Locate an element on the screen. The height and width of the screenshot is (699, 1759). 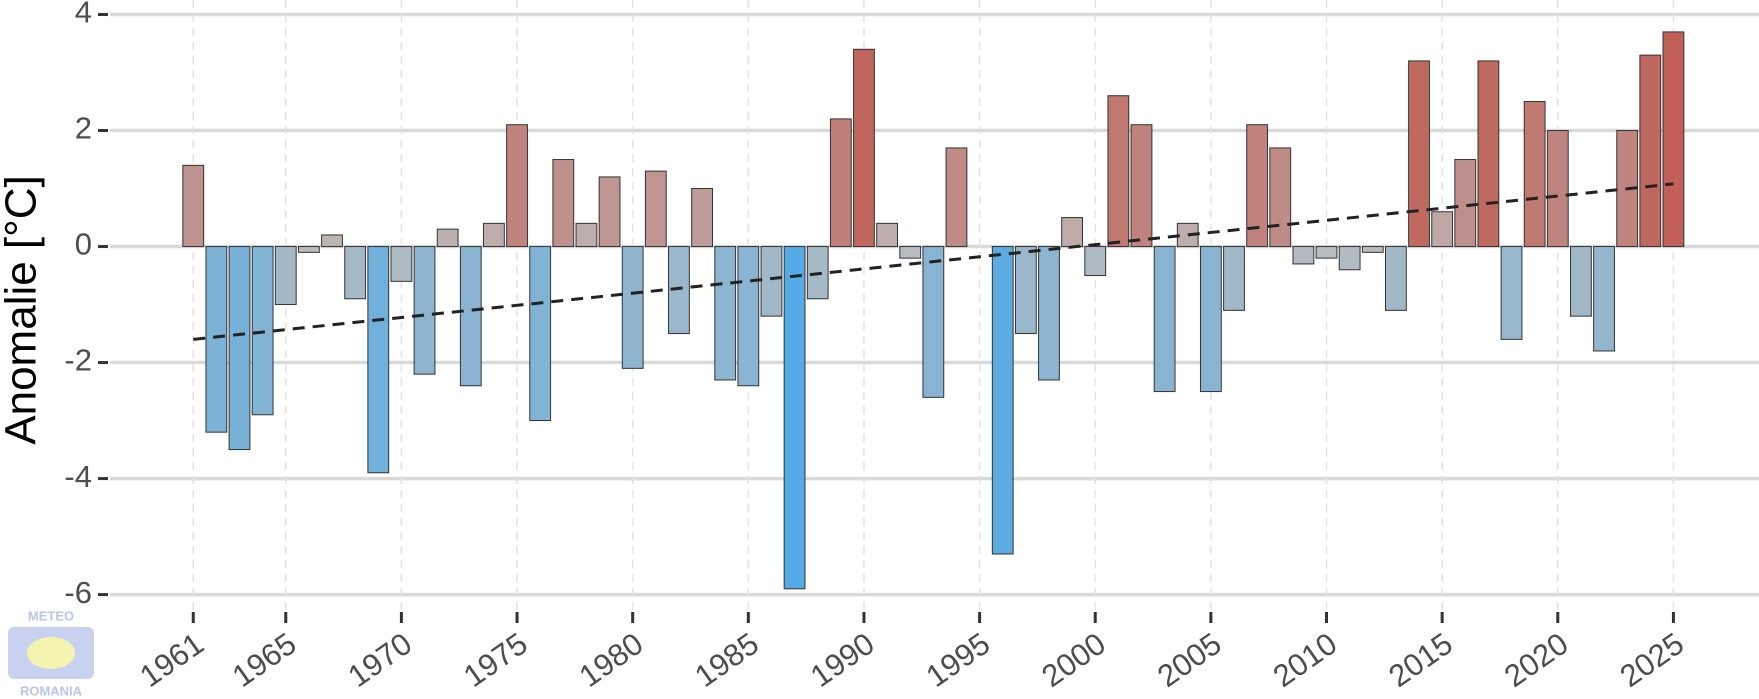
logo: METEO ROMANIA is located at coordinates (51, 653).